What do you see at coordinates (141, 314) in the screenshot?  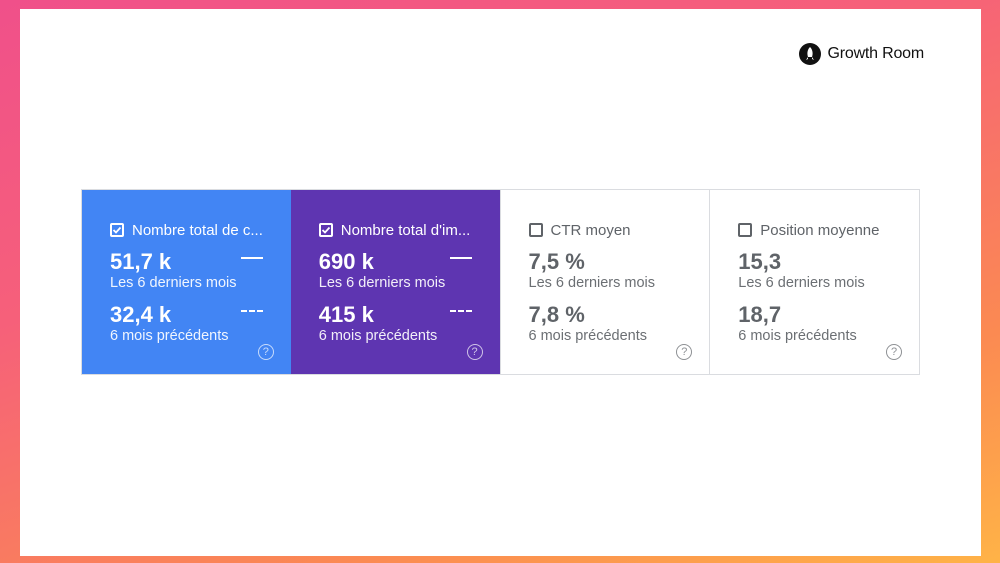 I see `previous-value: 32,4 k` at bounding box center [141, 314].